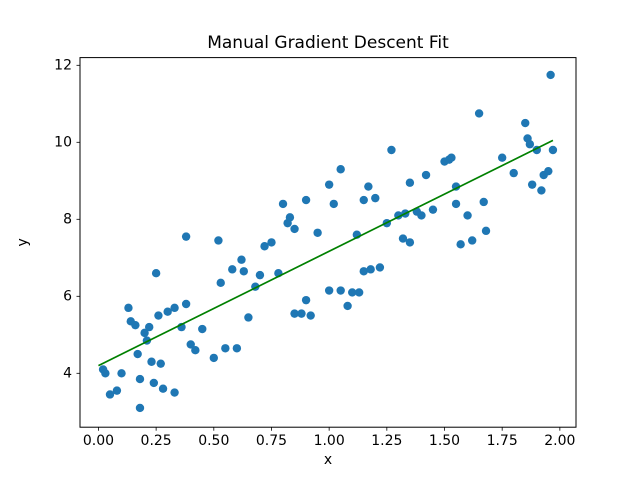  Describe the element at coordinates (328, 460) in the screenshot. I see `x-axis-label: x` at that location.